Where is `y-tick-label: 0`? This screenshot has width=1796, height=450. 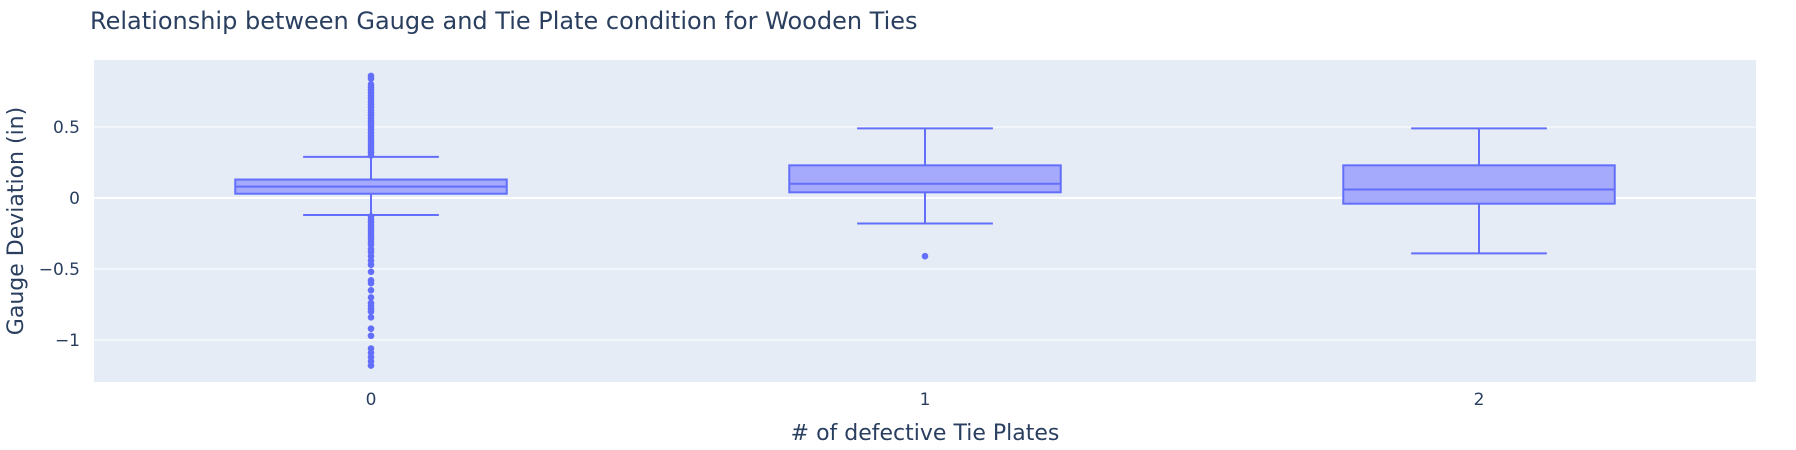 y-tick-label: 0 is located at coordinates (74, 199).